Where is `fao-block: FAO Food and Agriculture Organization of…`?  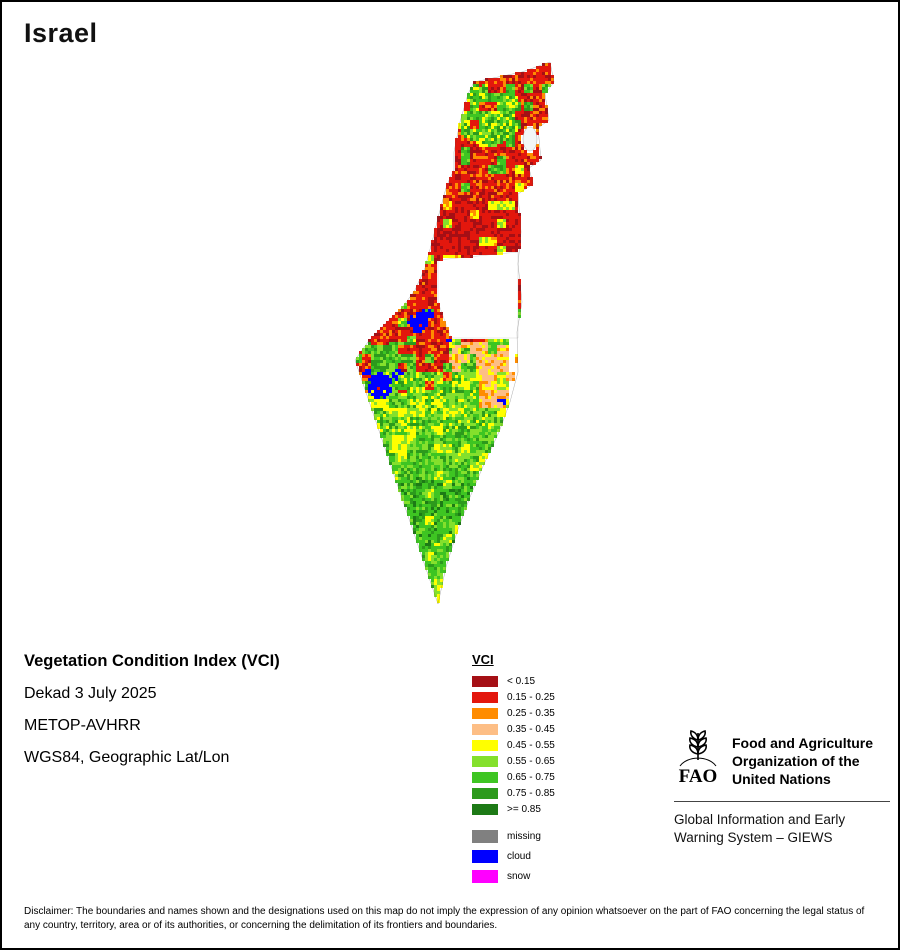
fao-block: FAO Food and Agriculture Organization of… is located at coordinates (782, 788).